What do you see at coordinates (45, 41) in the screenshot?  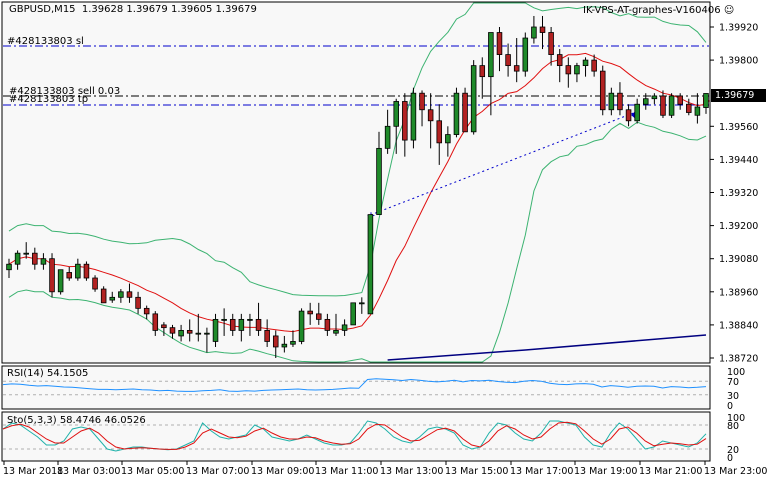 I see `sl-level-label: #428133803 sl` at bounding box center [45, 41].